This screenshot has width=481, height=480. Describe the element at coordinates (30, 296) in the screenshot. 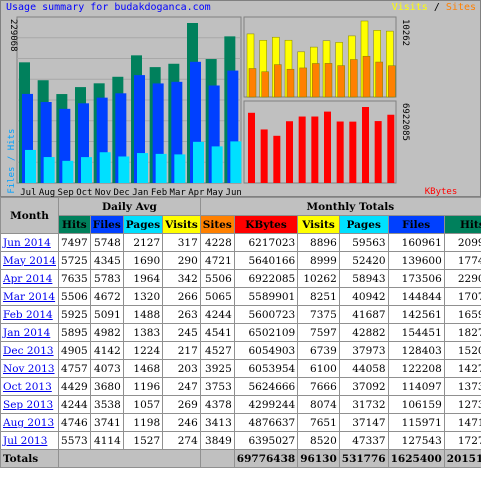

I see `month-link: Mar 2014` at that location.